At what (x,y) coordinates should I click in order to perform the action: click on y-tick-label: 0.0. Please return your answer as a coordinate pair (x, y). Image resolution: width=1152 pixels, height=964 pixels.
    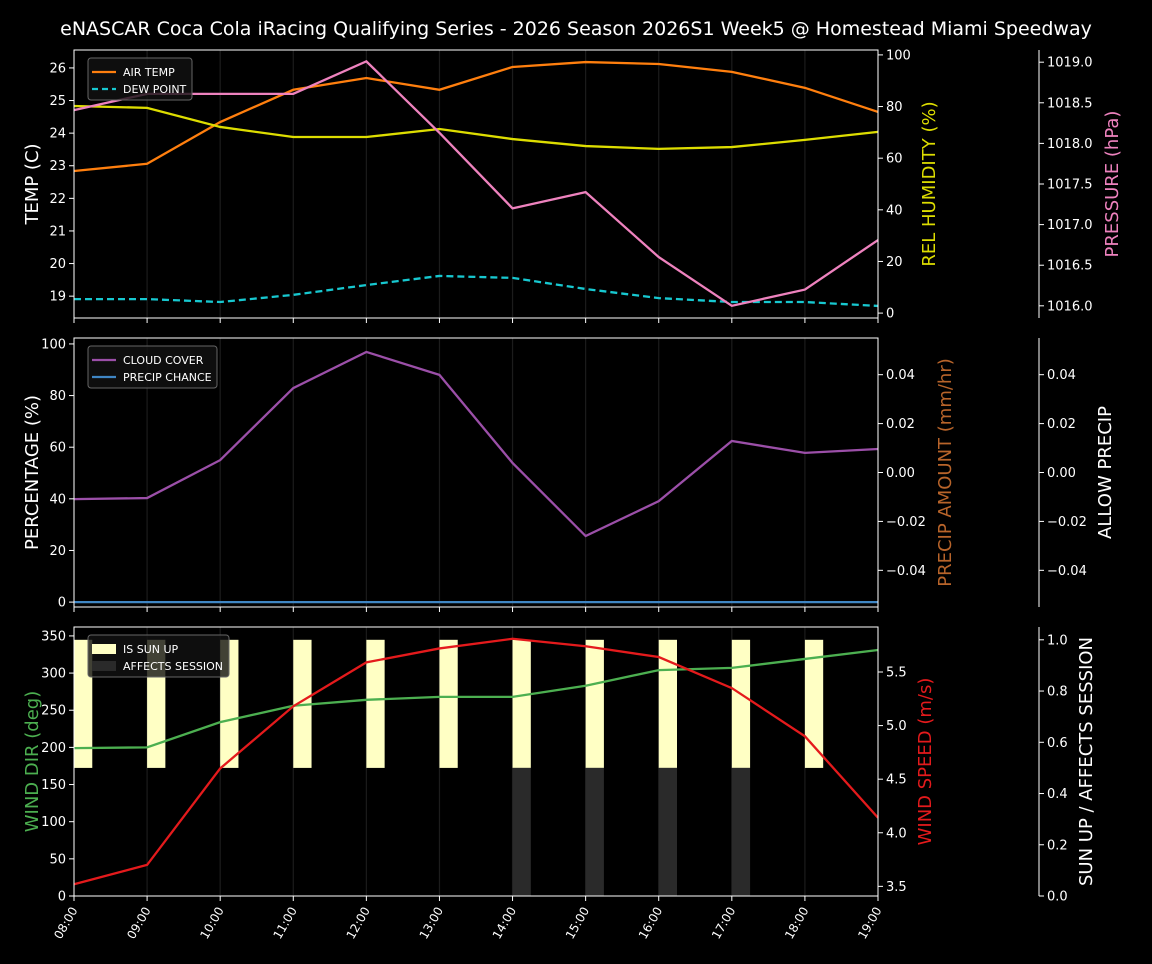
    Looking at the image, I should click on (1057, 897).